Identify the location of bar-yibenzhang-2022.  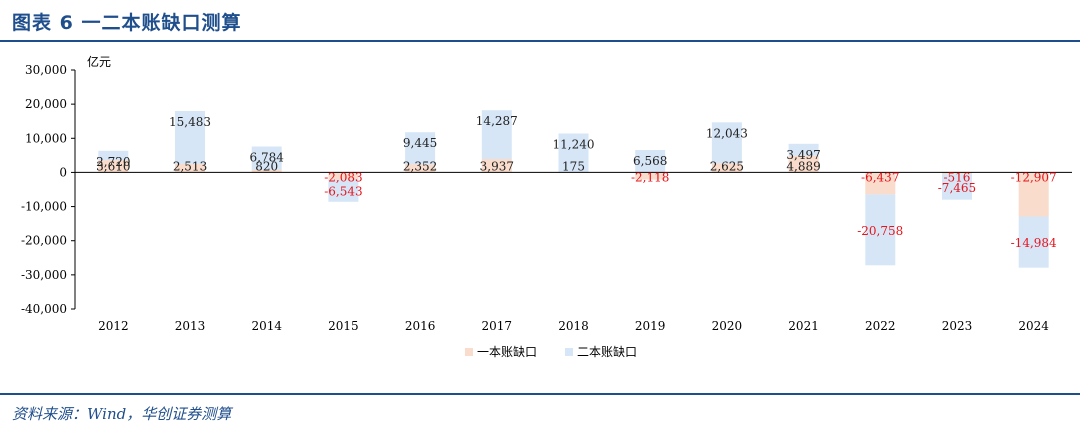
(880, 183).